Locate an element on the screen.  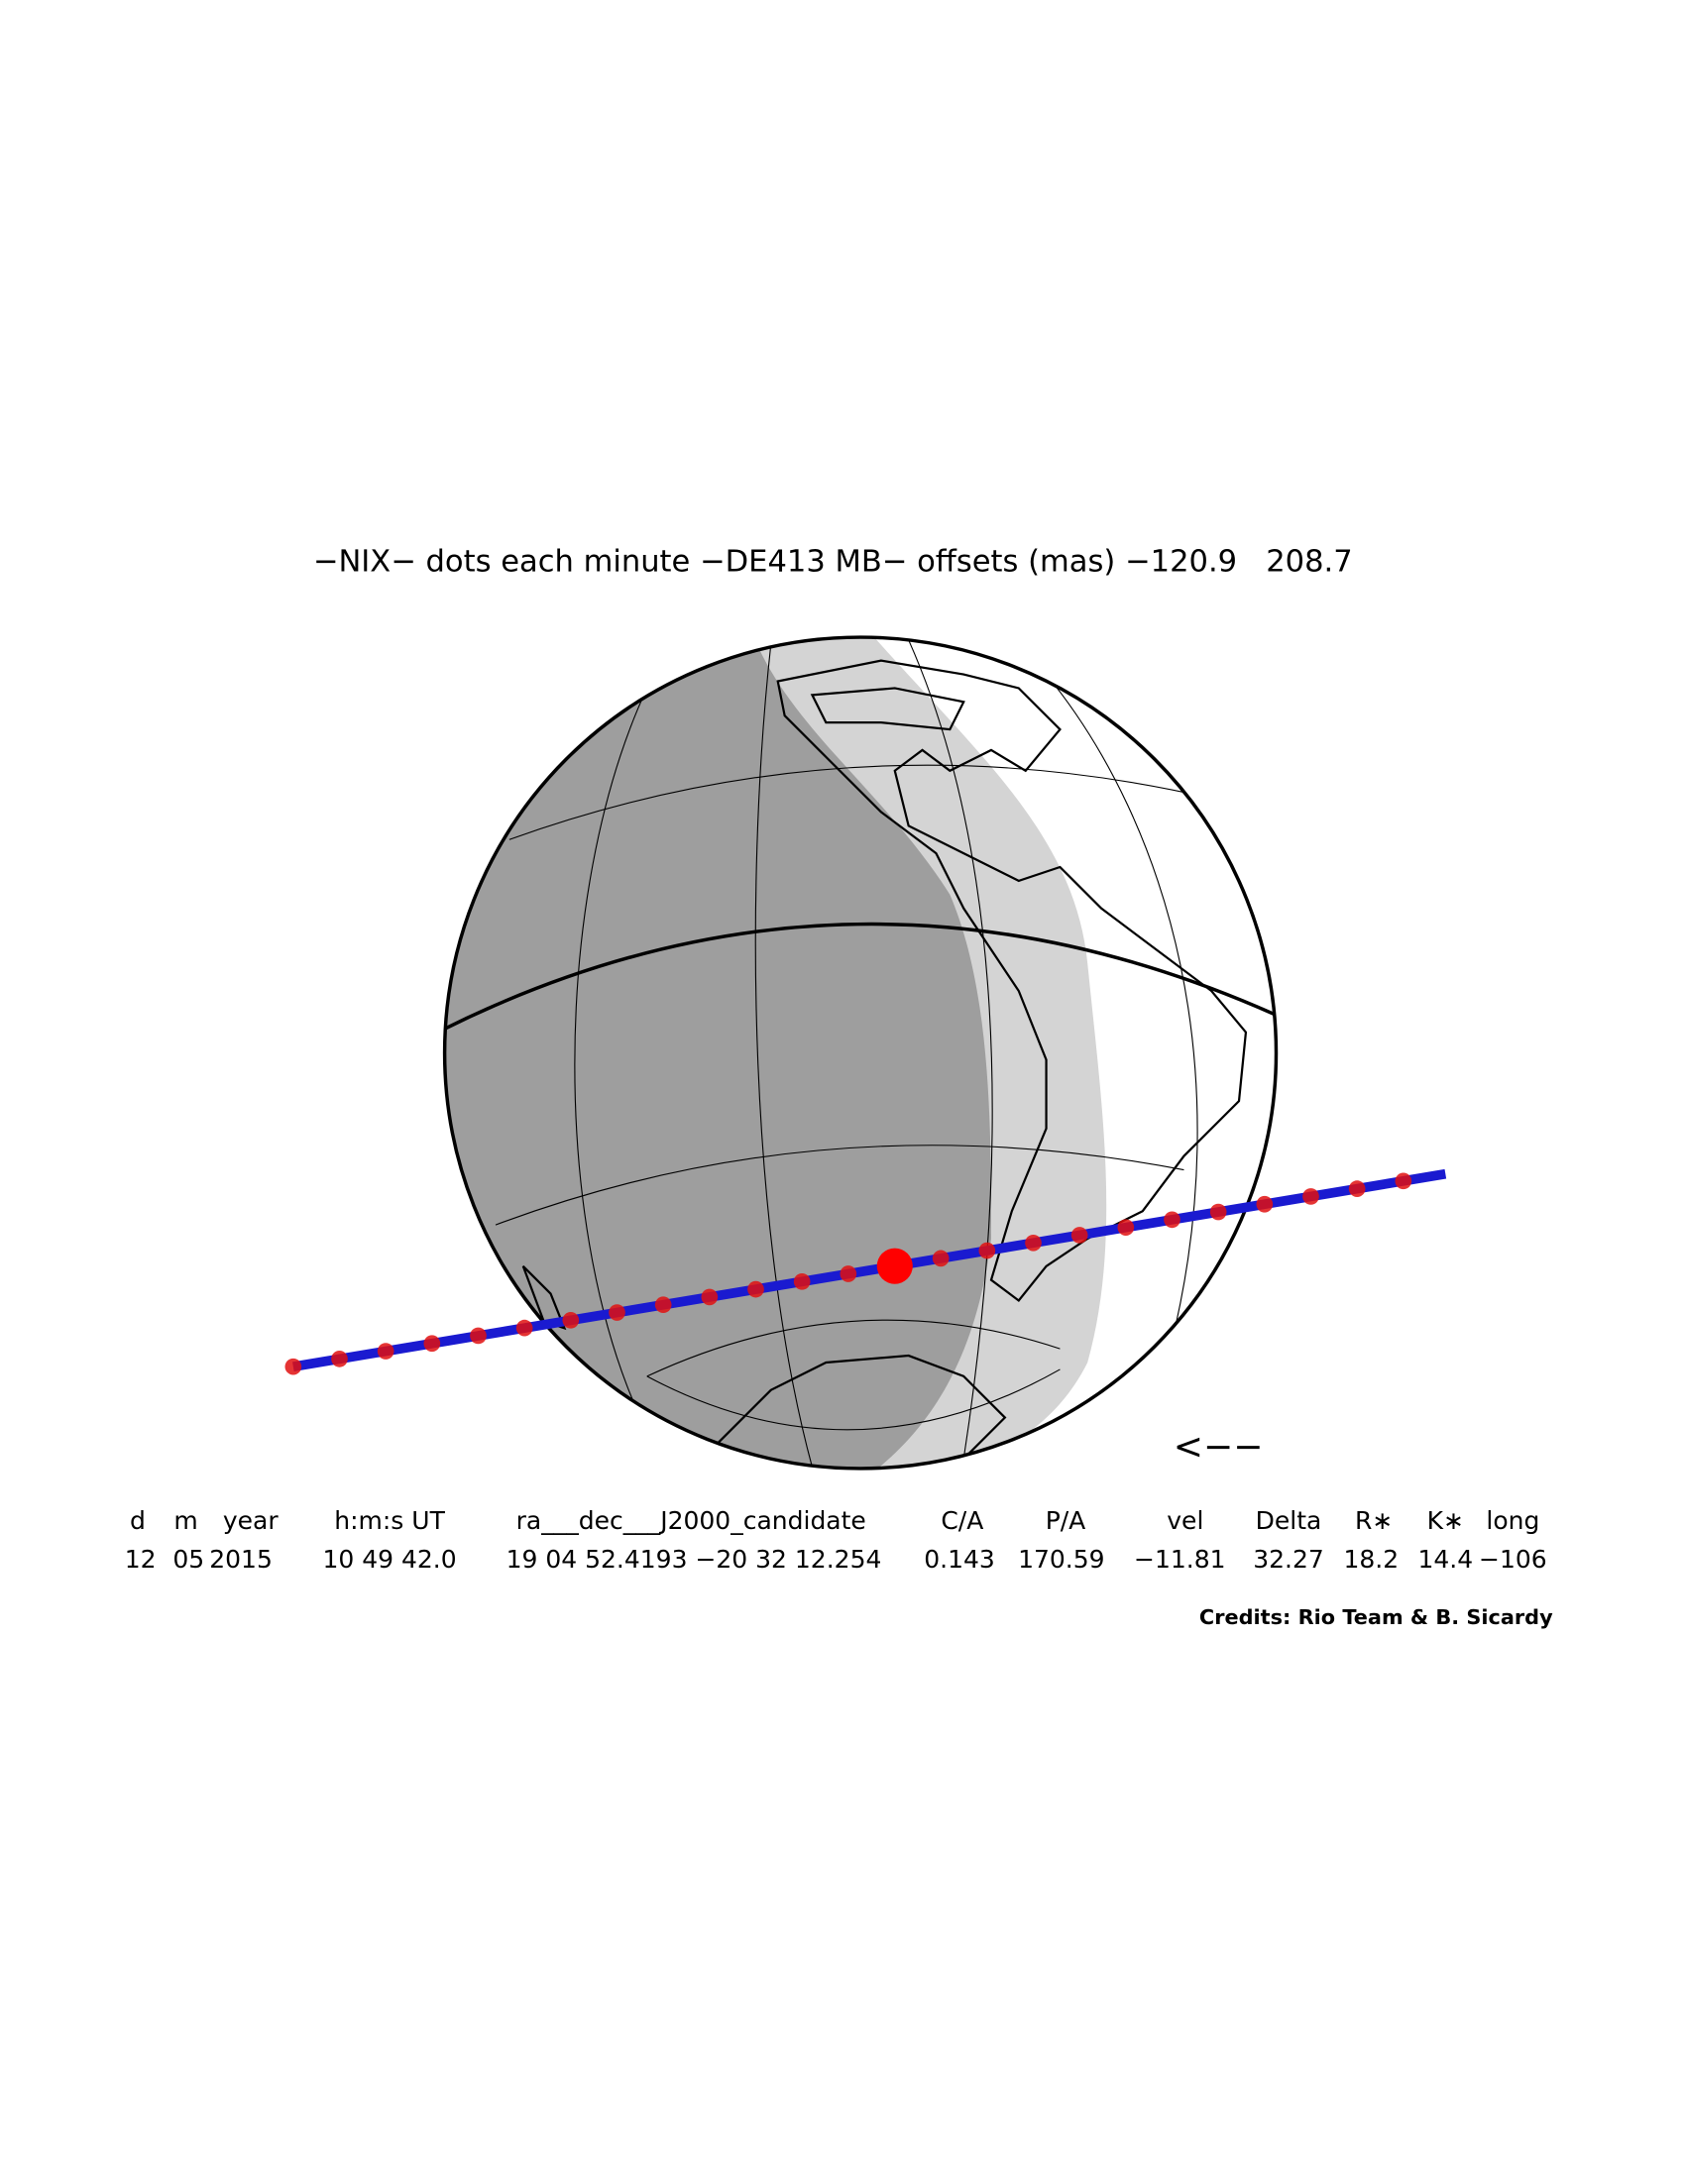
cell: 0.143 is located at coordinates (959, 1559).